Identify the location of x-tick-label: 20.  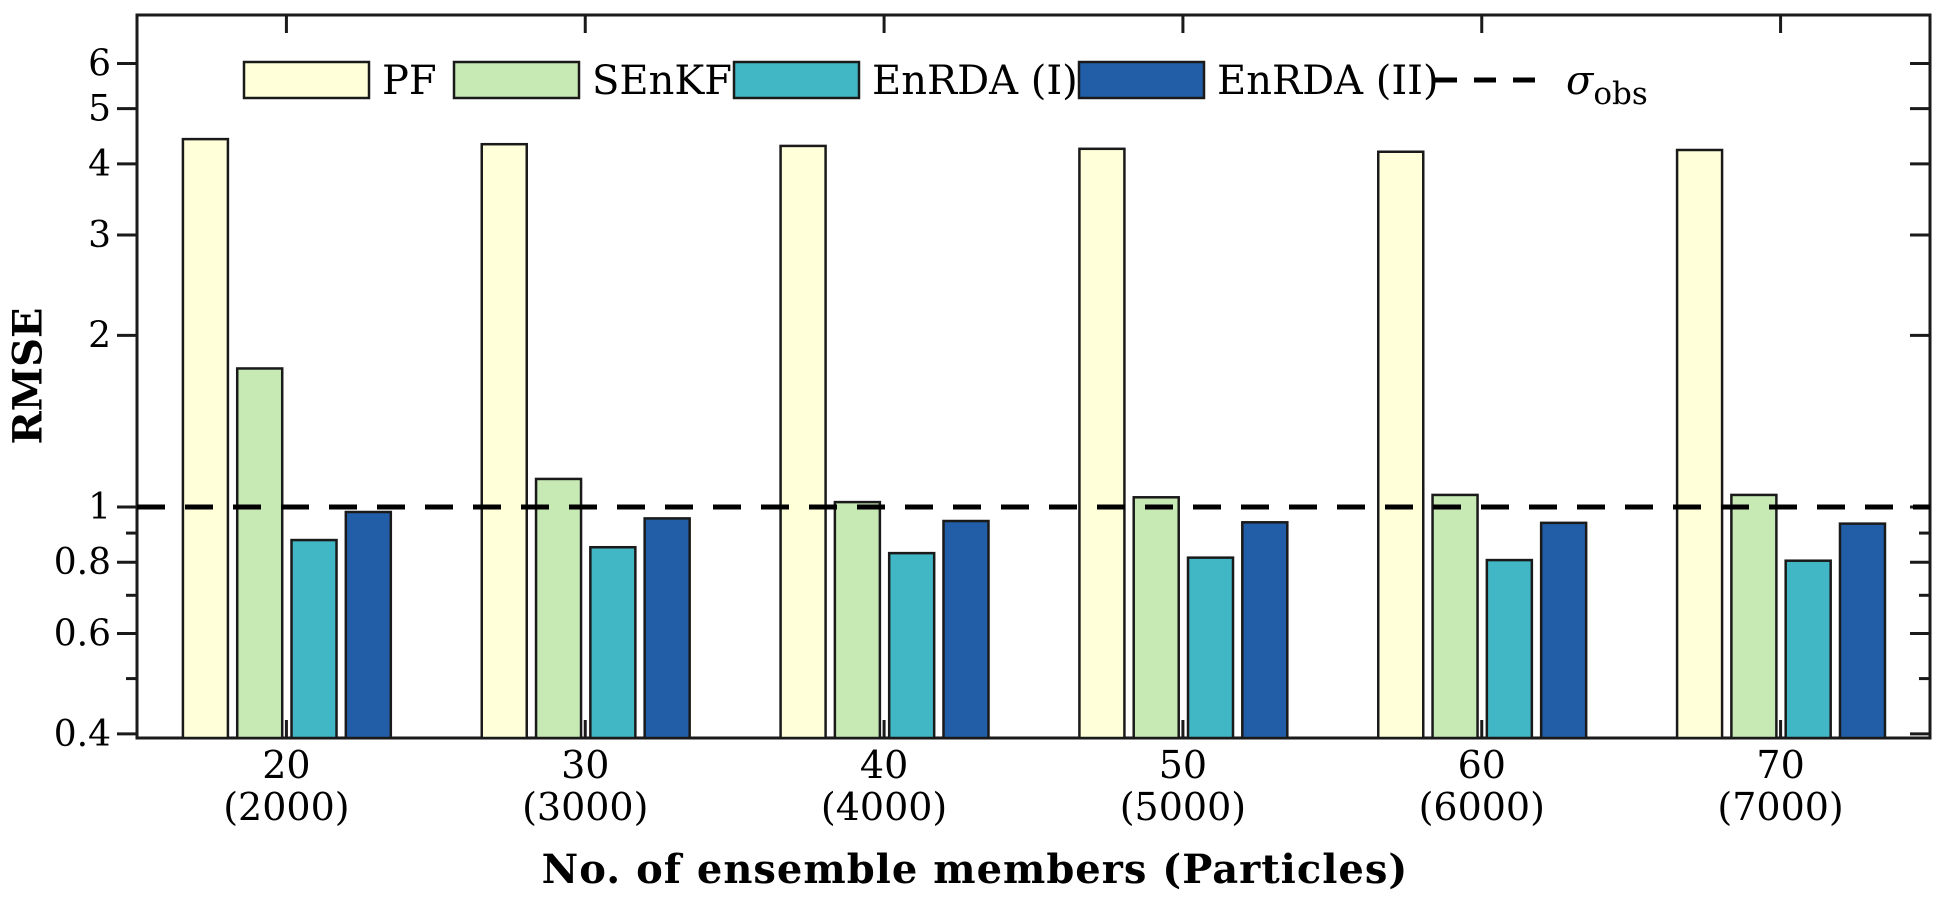
(286, 765).